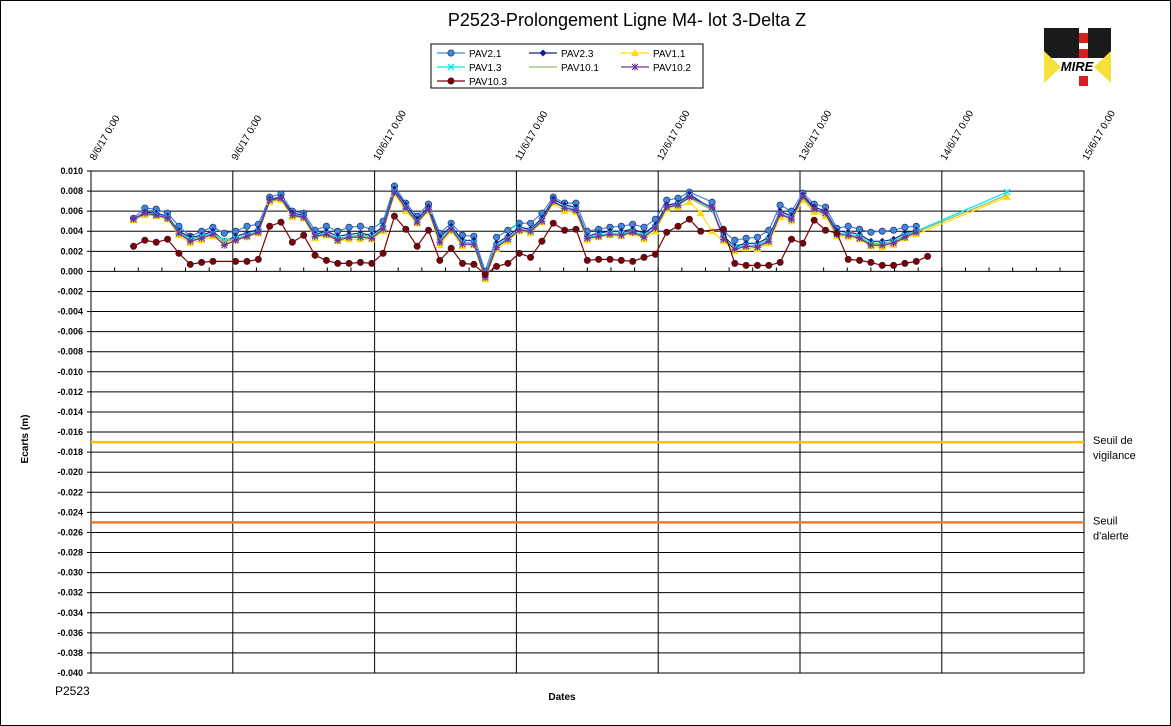 The image size is (1171, 726). I want to click on y-tick-label: 0.006, so click(71, 211).